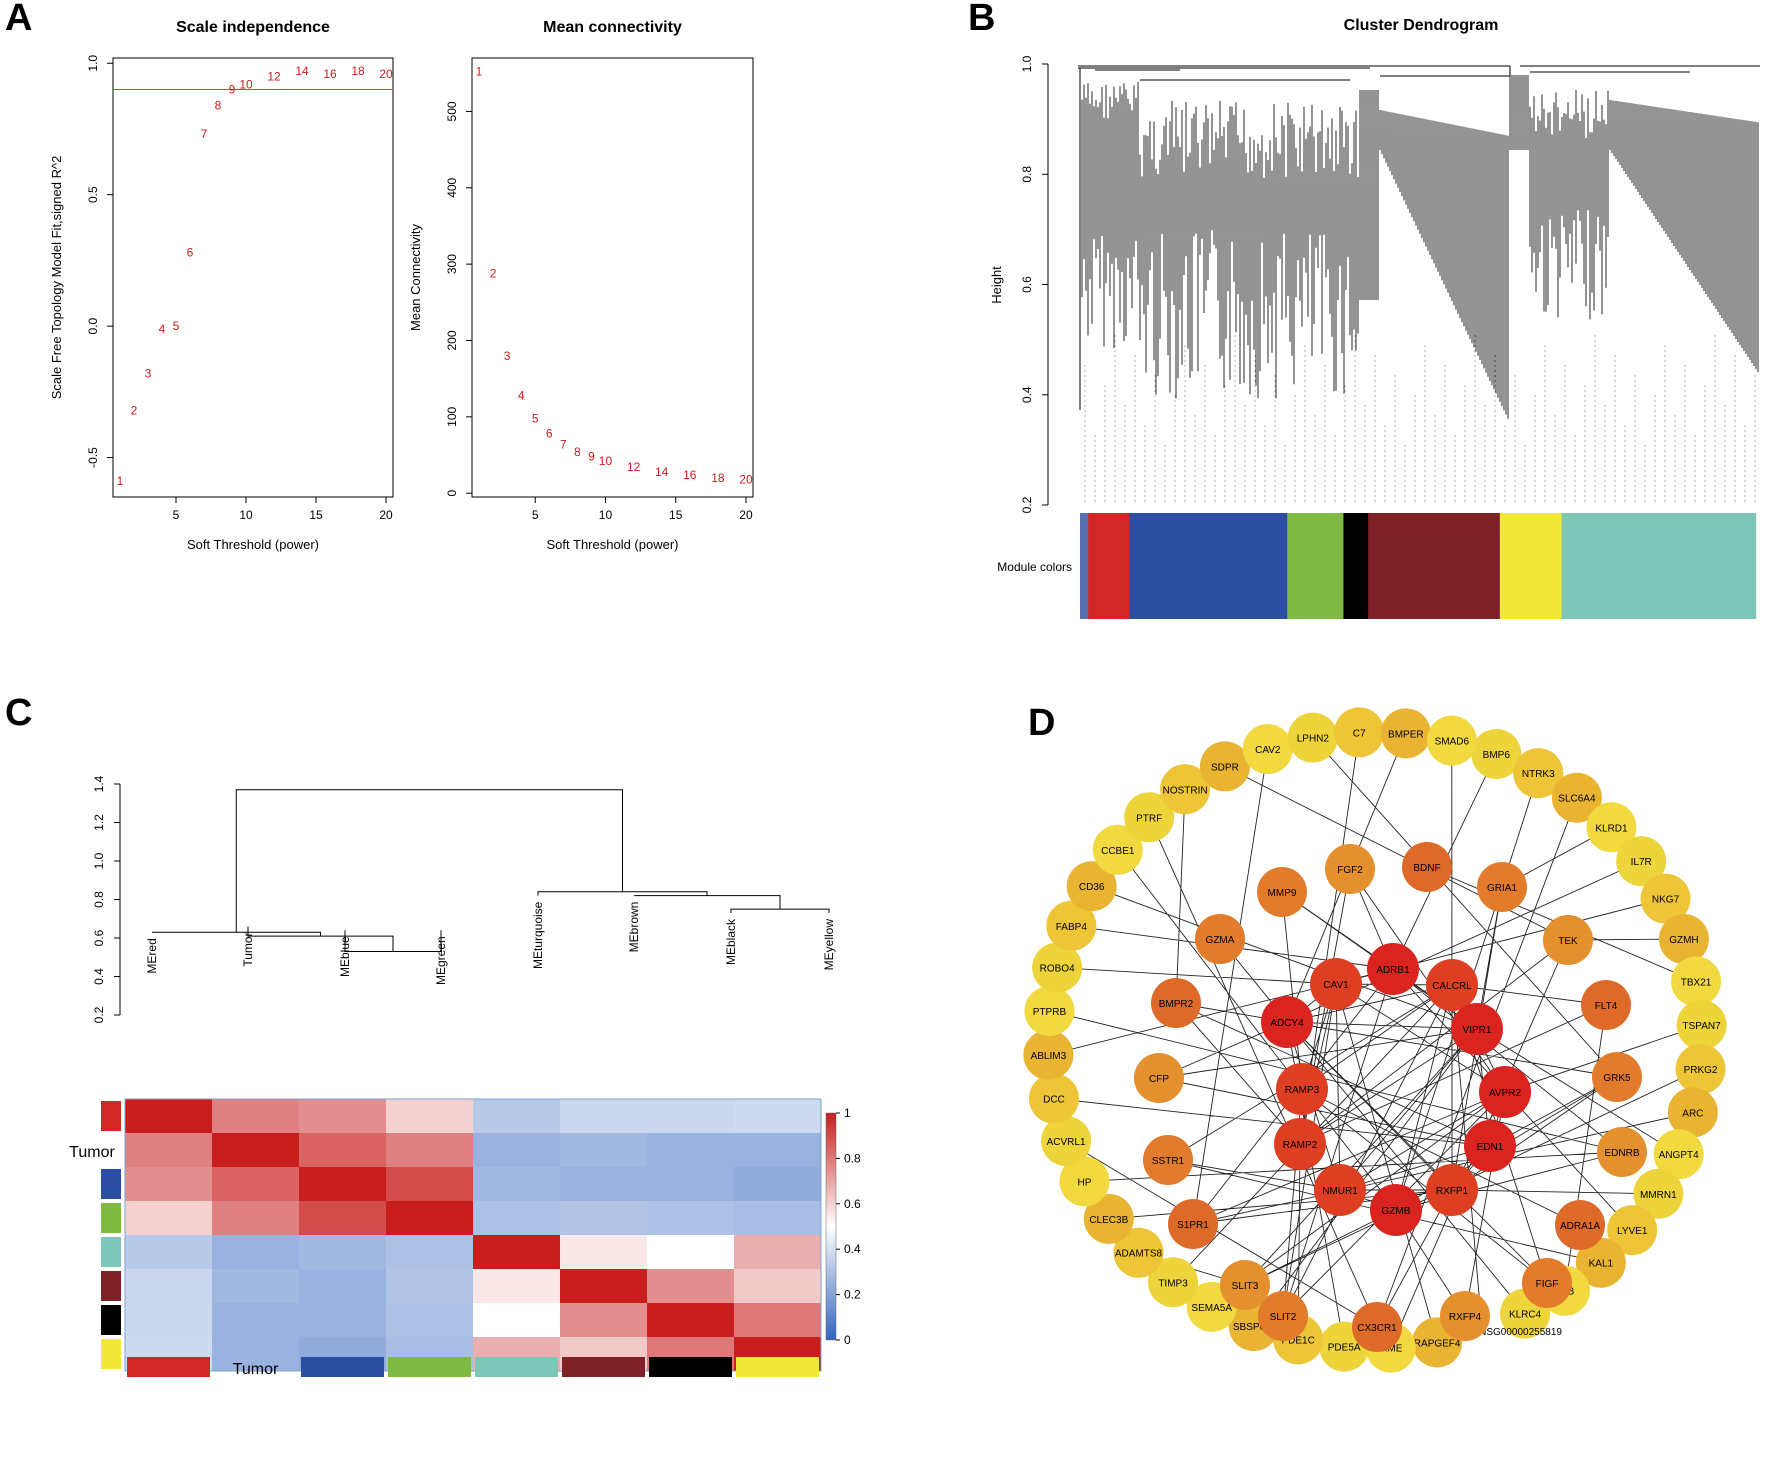 The image size is (1772, 1471). Describe the element at coordinates (1072, 927) in the screenshot. I see `network-node-label: FABP4` at that location.